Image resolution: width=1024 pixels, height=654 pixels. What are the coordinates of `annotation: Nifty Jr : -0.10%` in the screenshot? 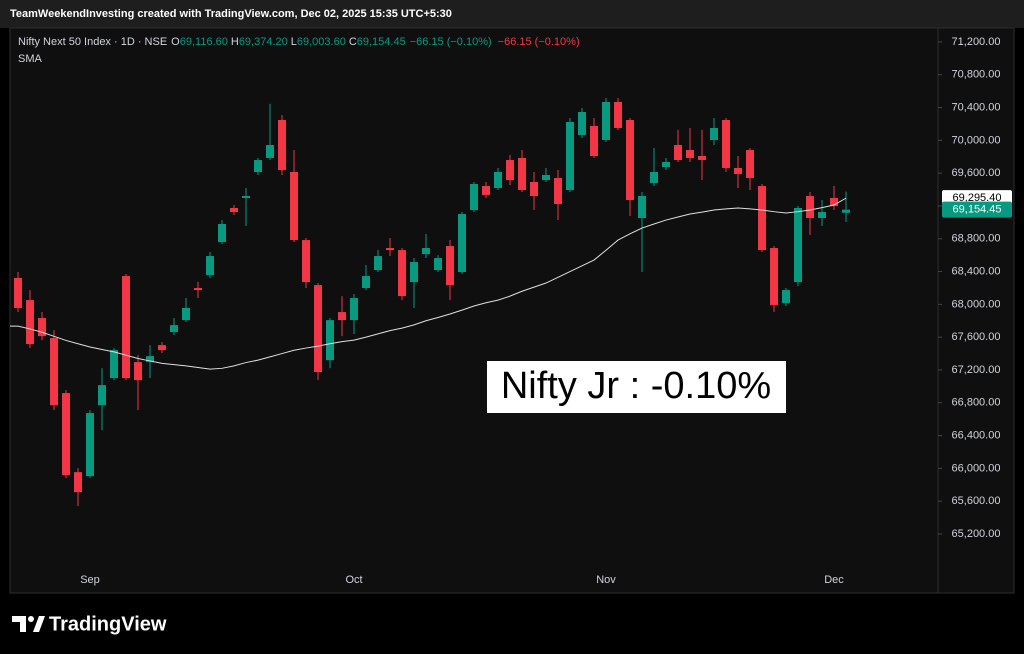 It's located at (636, 386).